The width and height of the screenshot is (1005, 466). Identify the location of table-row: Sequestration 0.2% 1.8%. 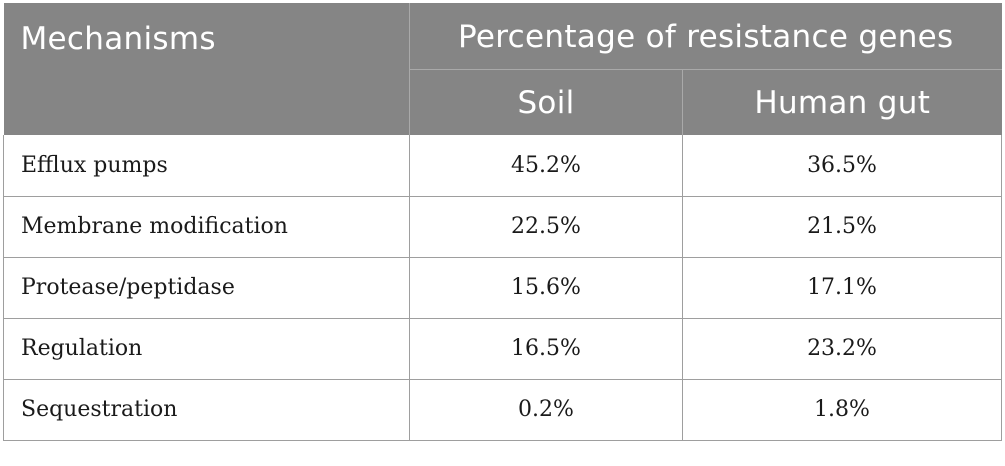
(503, 410).